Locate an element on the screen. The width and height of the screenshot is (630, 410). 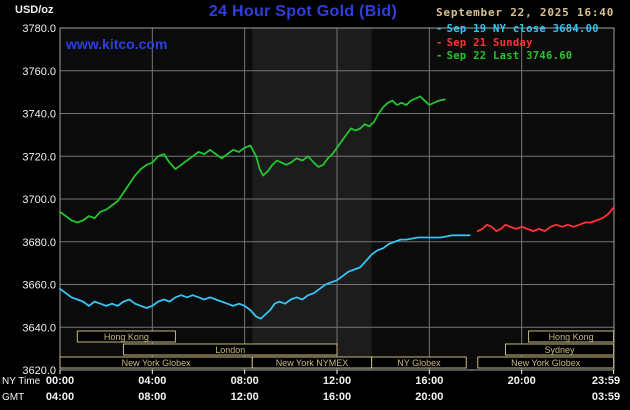
session-label: NY Globex is located at coordinates (419, 363).